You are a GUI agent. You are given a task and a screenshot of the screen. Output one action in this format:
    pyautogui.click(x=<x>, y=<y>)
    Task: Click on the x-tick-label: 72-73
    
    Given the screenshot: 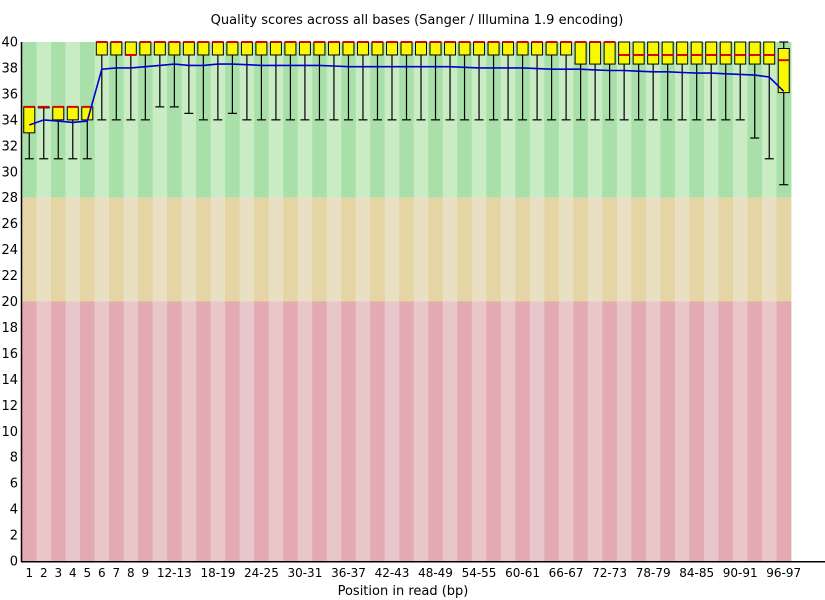 What is the action you would take?
    pyautogui.click(x=609, y=573)
    